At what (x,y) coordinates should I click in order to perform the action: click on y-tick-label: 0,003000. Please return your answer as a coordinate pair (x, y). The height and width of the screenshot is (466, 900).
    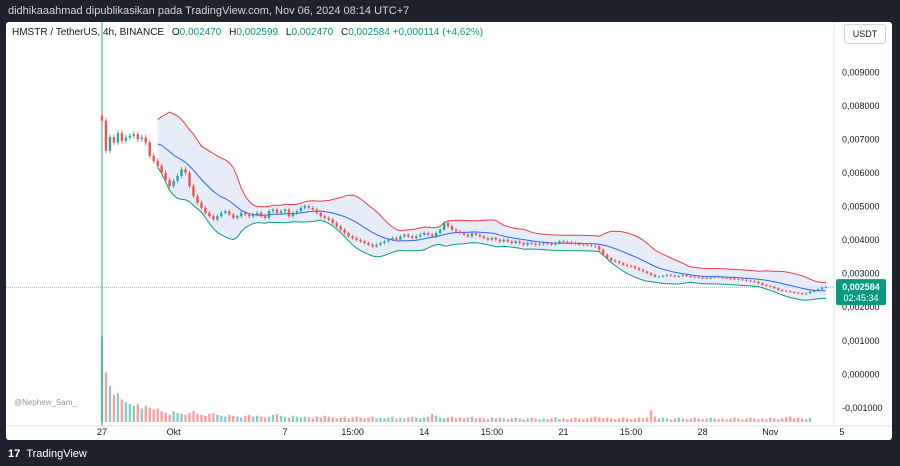
    Looking at the image, I should click on (861, 274).